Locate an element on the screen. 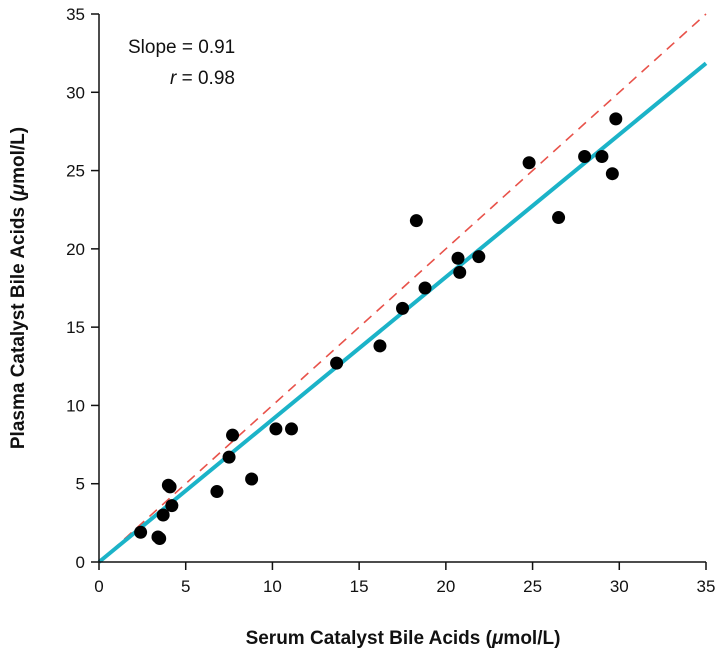  y-tick-label: 35 is located at coordinates (75, 14).